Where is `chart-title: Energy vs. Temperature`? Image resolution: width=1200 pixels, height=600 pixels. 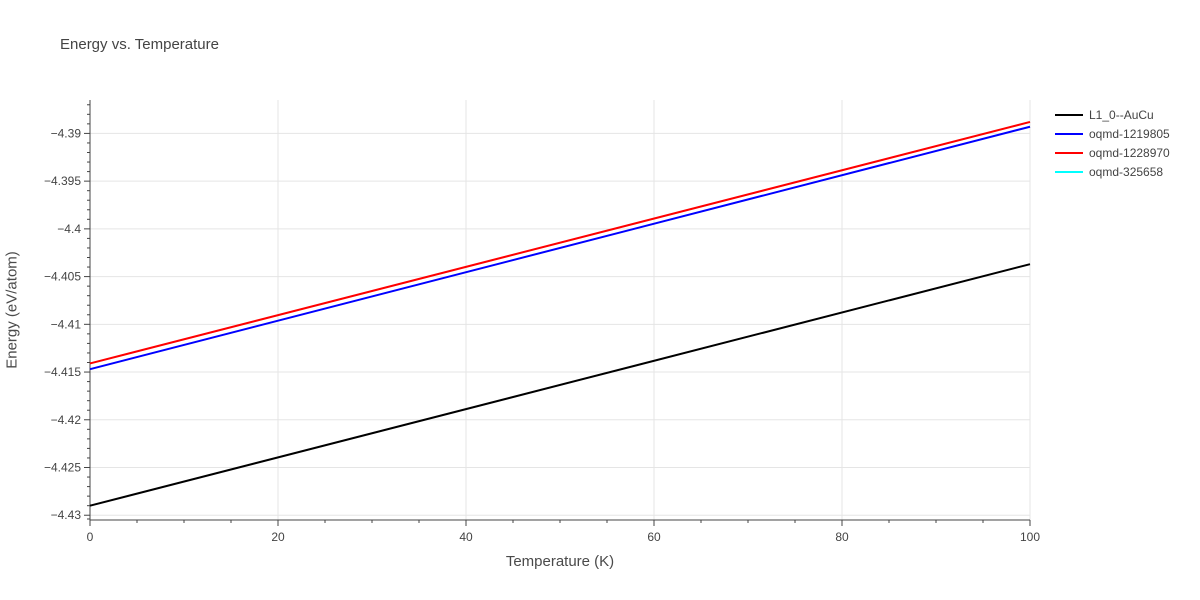 chart-title: Energy vs. Temperature is located at coordinates (139, 44).